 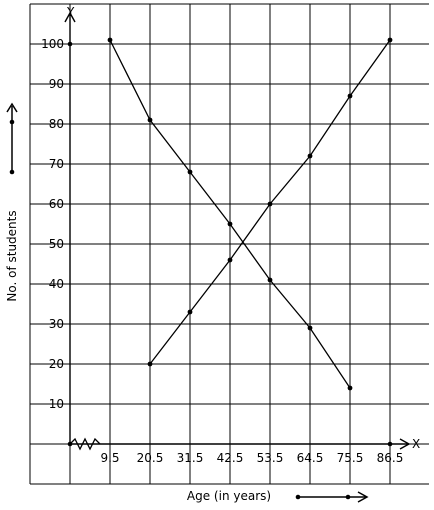 I want to click on y-tick-label: 30, so click(x=56, y=324).